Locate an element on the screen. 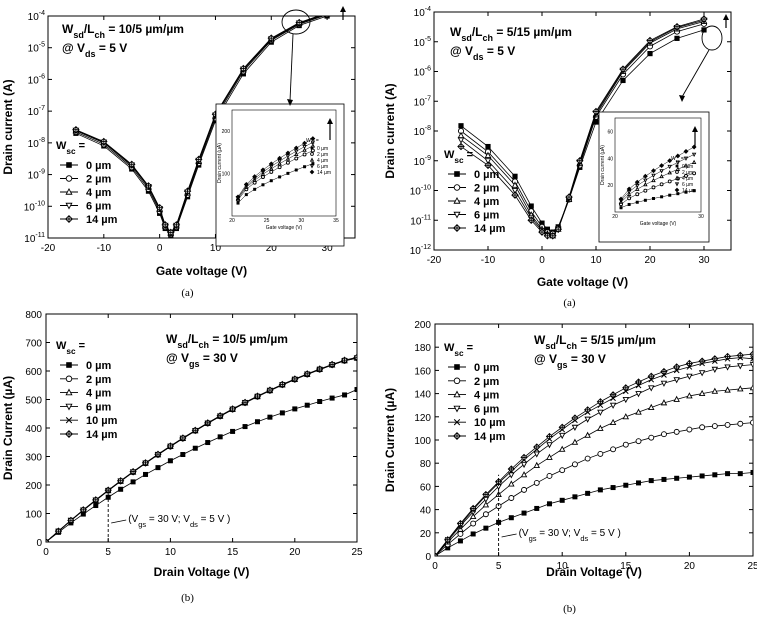 Image resolution: width=757 pixels, height=617 pixels. y-tick-label: 600 is located at coordinates (33, 372).